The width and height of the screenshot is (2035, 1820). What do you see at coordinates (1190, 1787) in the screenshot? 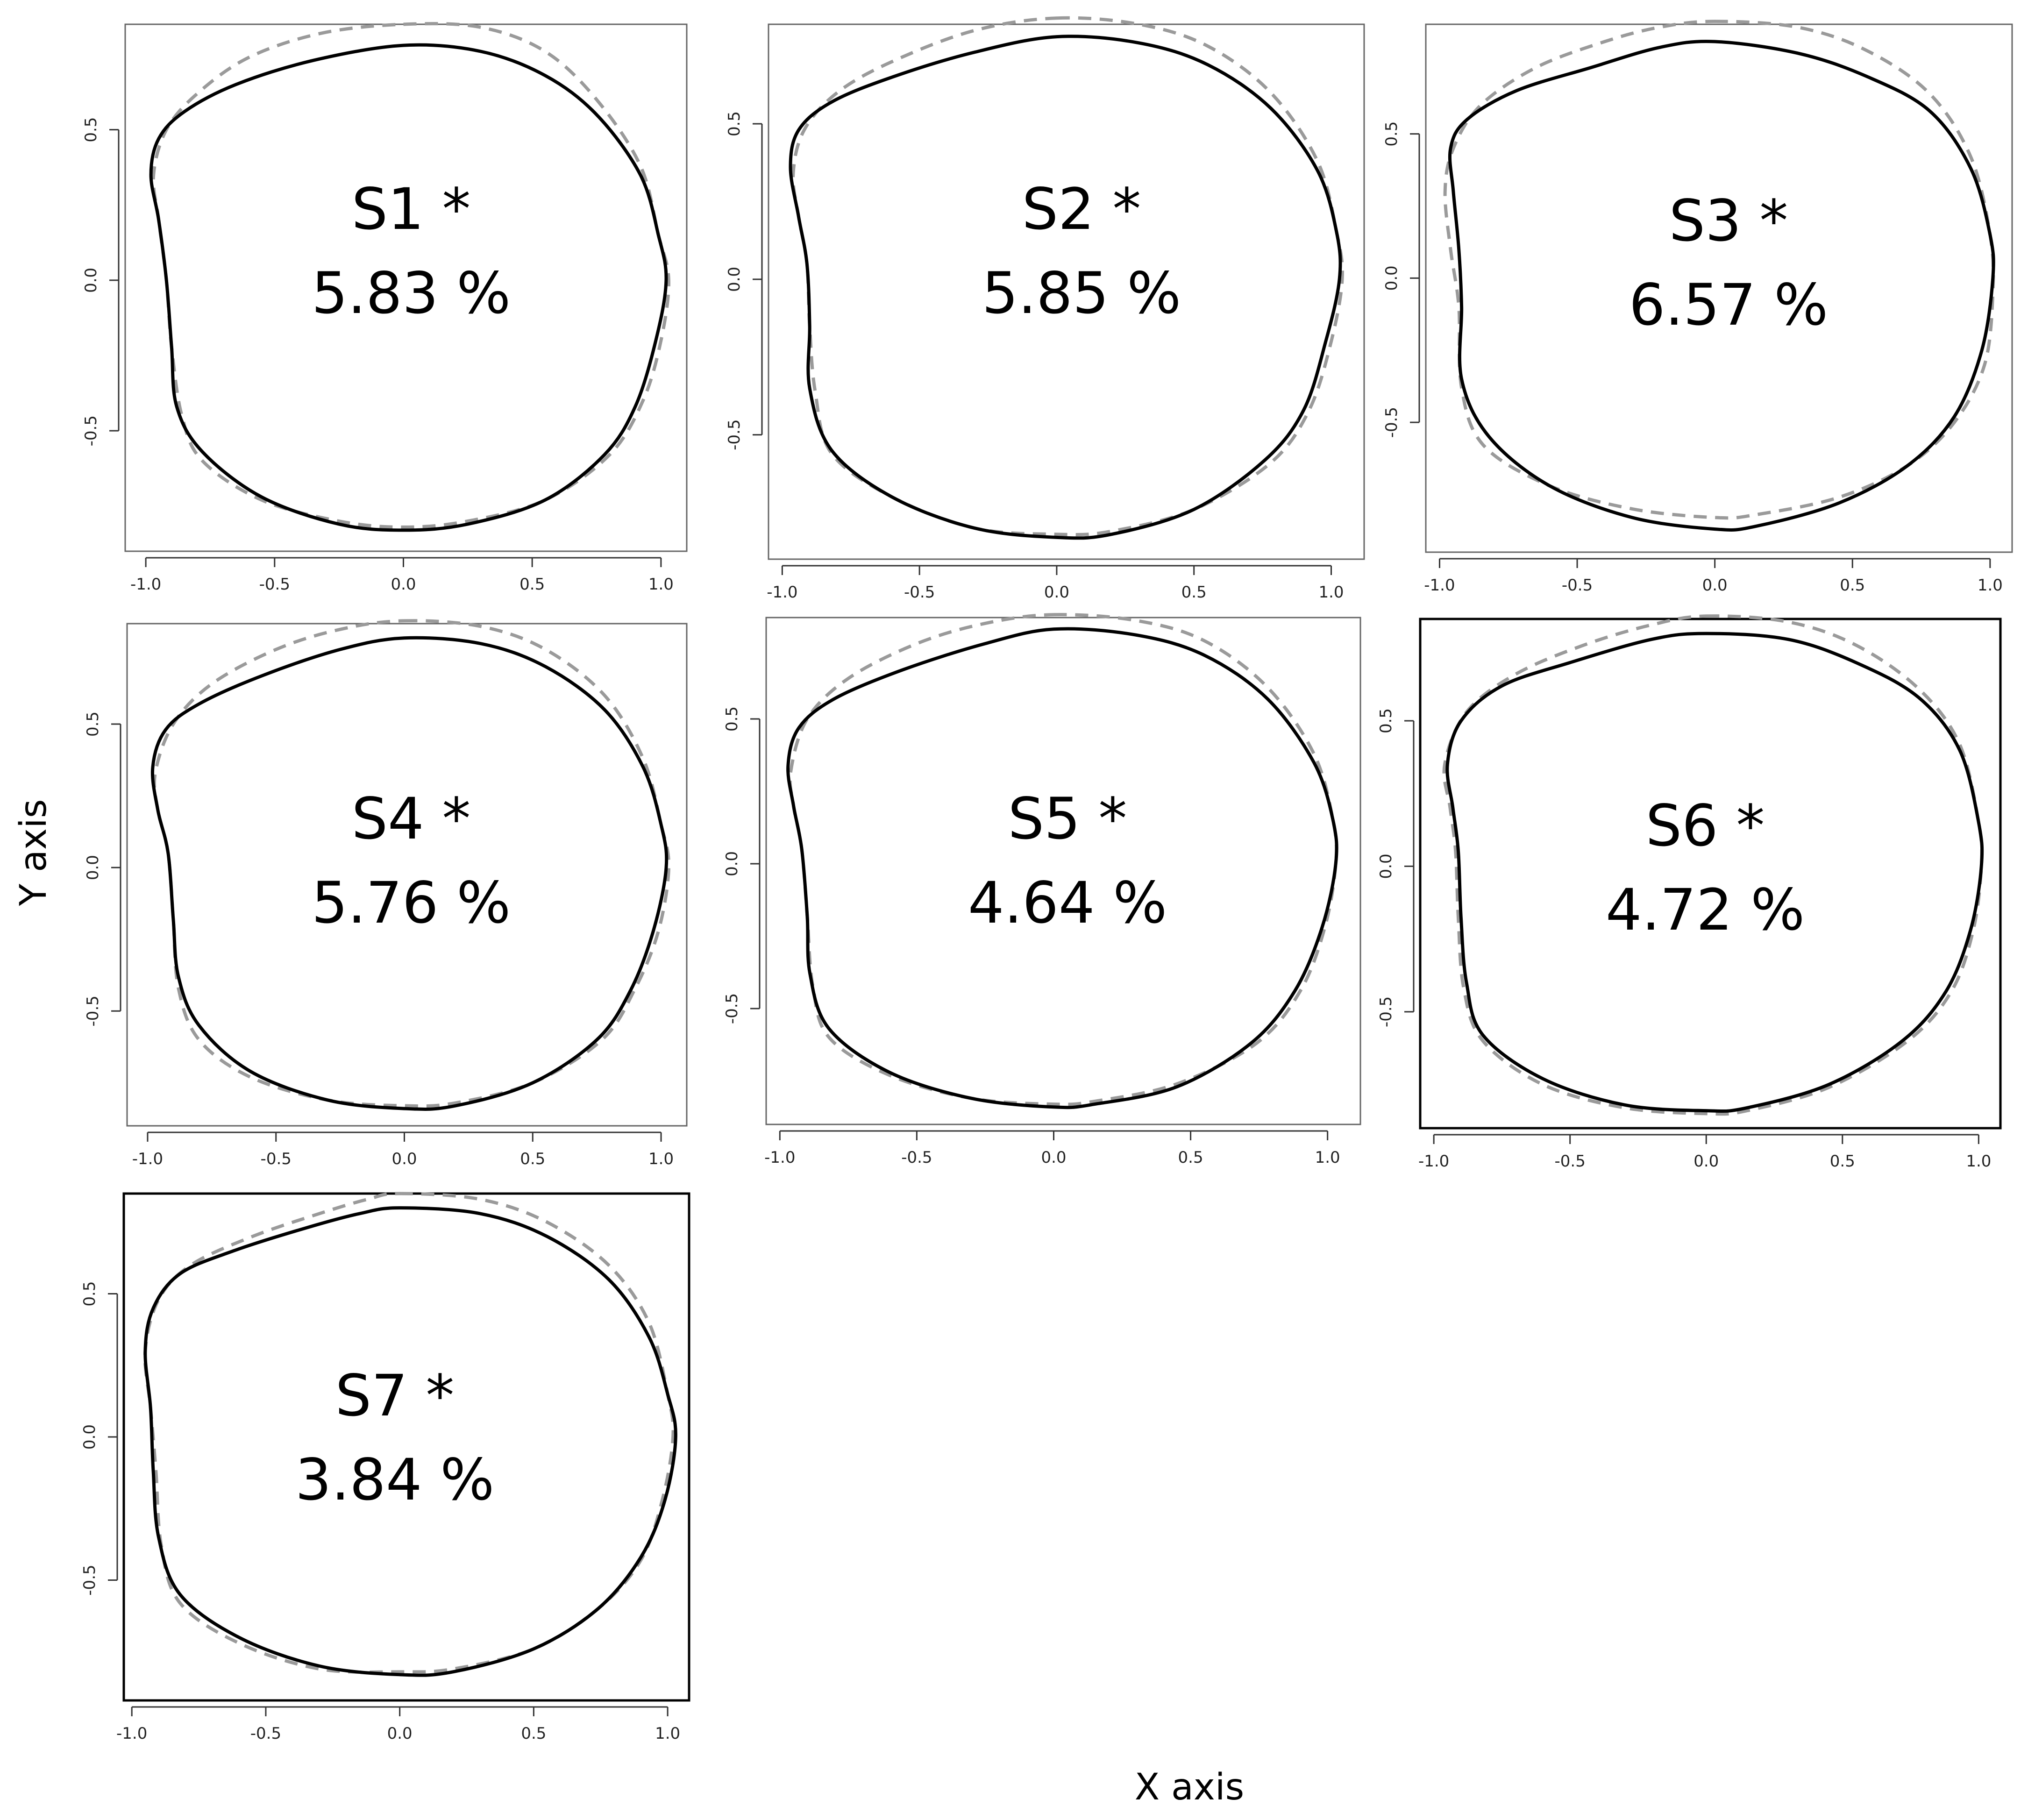
I see `x-axis-title: X axis` at bounding box center [1190, 1787].